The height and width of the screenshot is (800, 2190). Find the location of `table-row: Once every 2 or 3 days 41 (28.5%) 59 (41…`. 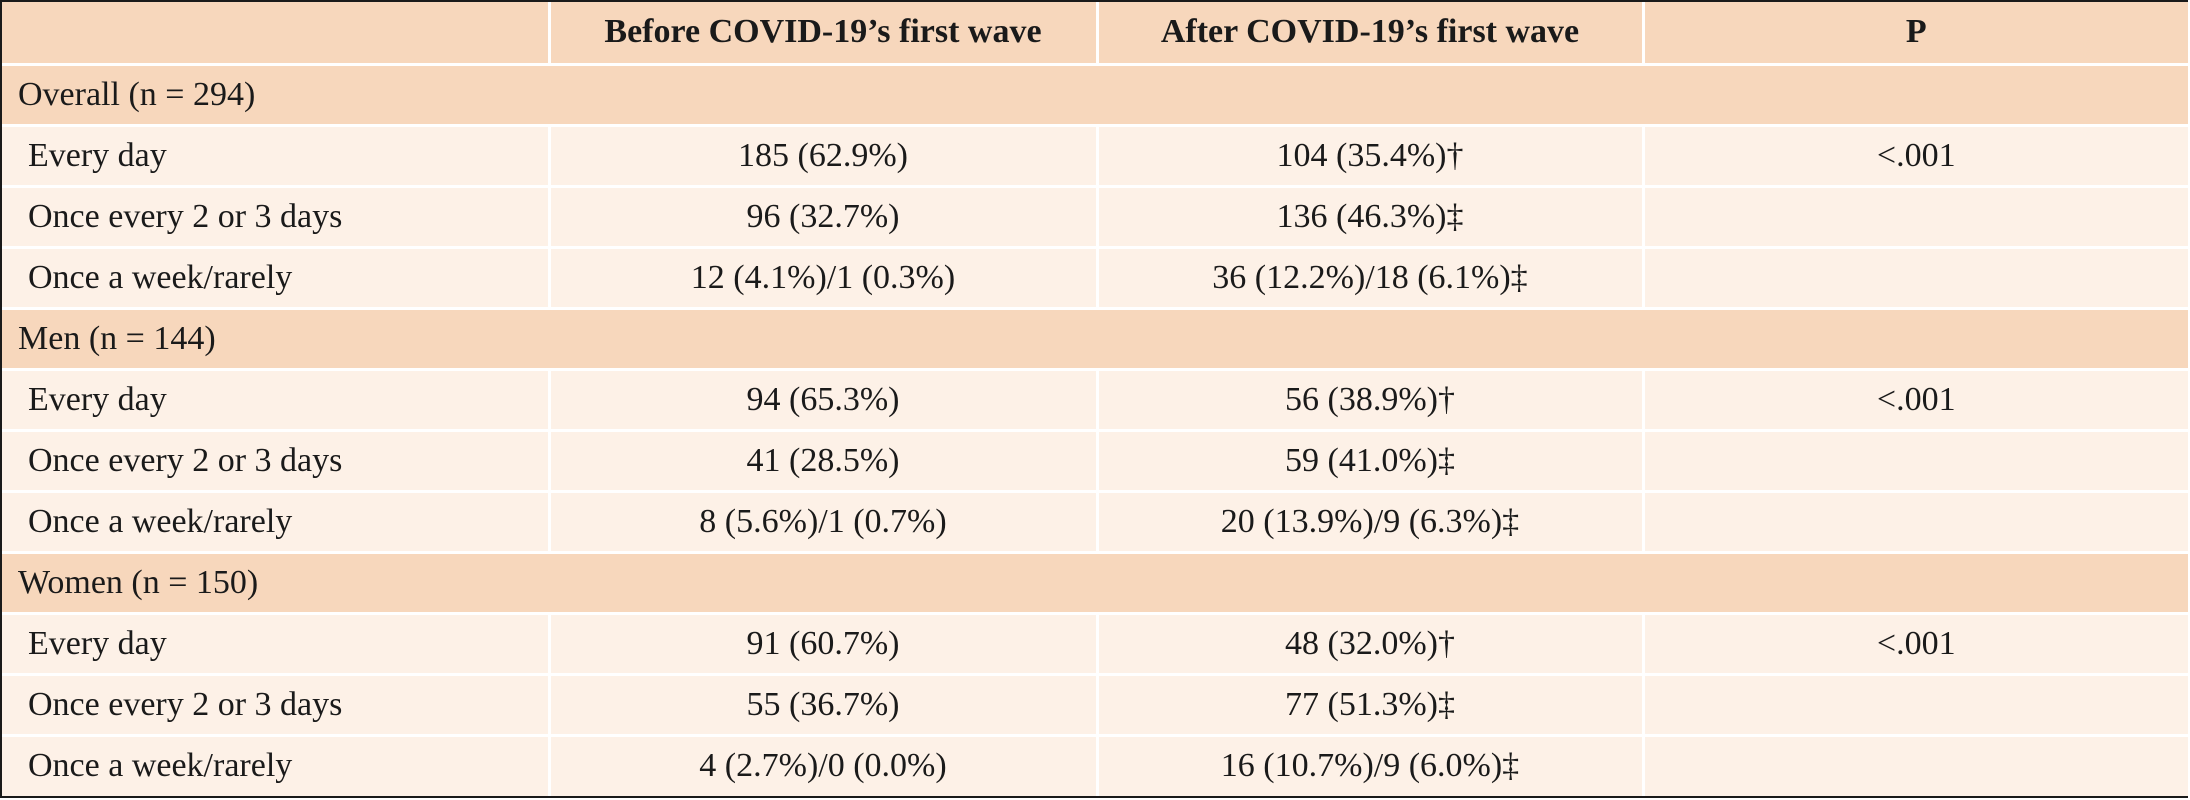

table-row: Once every 2 or 3 days 41 (28.5%) 59 (41… is located at coordinates (1095, 461).